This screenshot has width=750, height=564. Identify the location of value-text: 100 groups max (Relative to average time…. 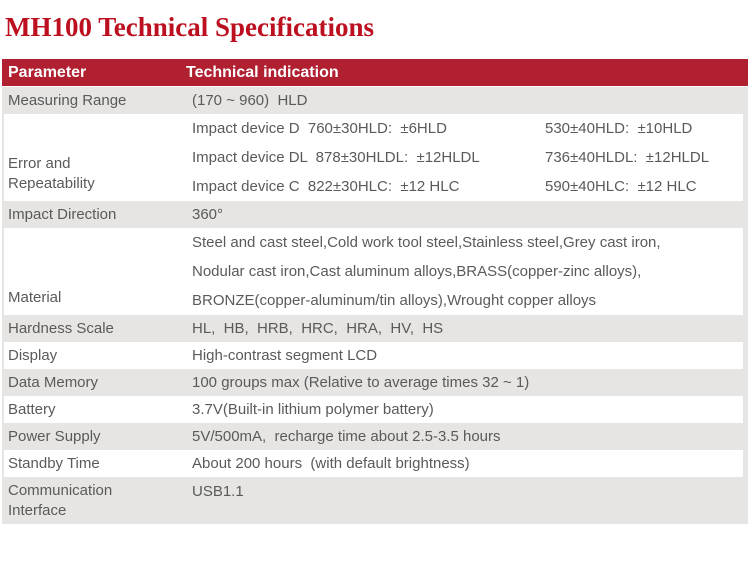
(361, 382).